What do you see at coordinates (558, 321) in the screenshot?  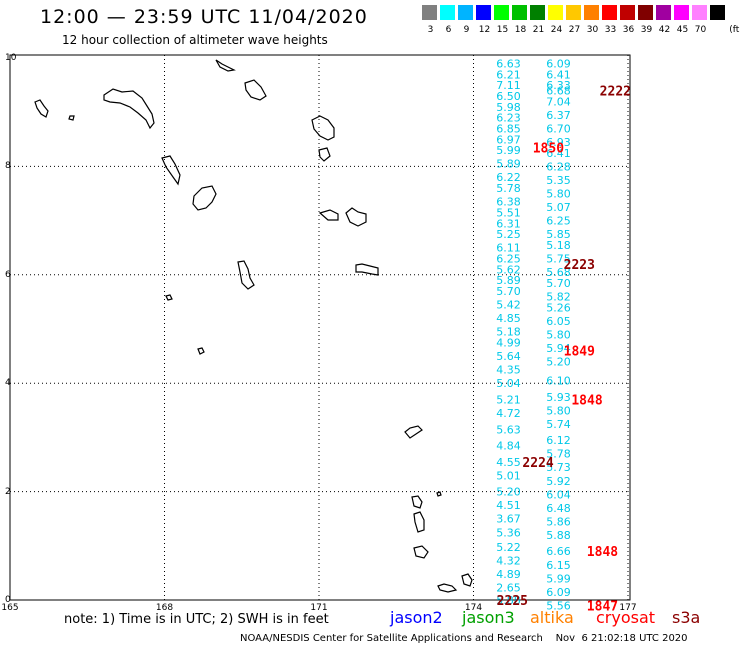 I see `wave-height-value: 6.05` at bounding box center [558, 321].